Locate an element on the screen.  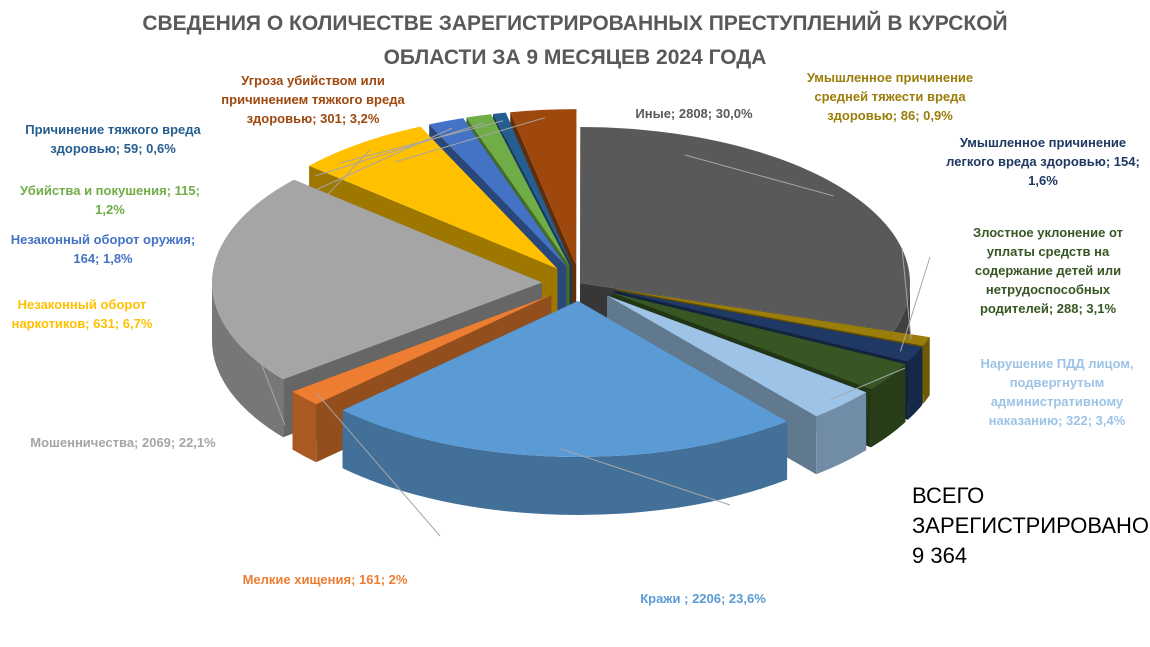
slice-label-line: содержание детей или is located at coordinates (1048, 270).